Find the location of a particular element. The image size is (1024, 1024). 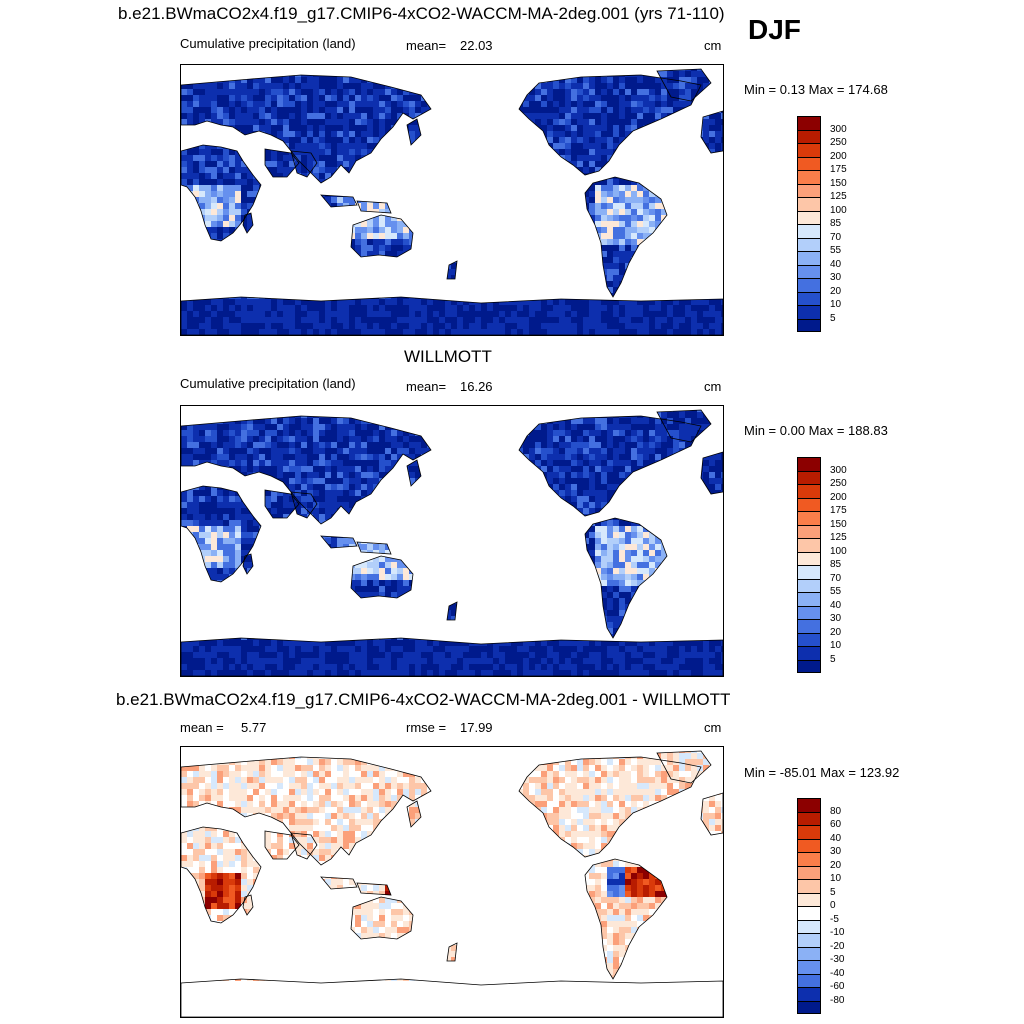

colorbar-label: 70 is located at coordinates (836, 578).